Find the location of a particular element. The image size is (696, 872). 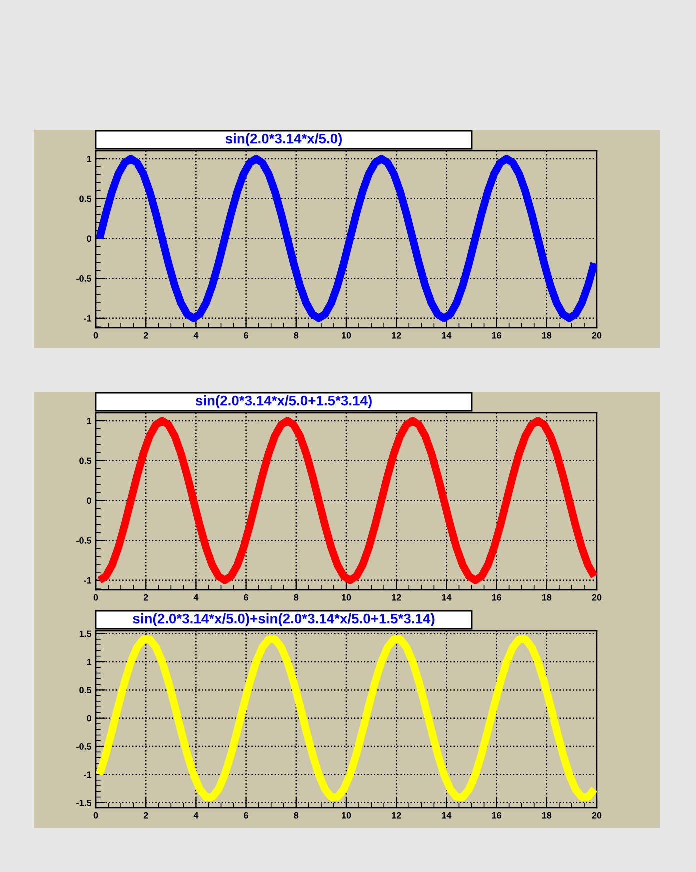

y-tick-label: -1.5 is located at coordinates (84, 803).